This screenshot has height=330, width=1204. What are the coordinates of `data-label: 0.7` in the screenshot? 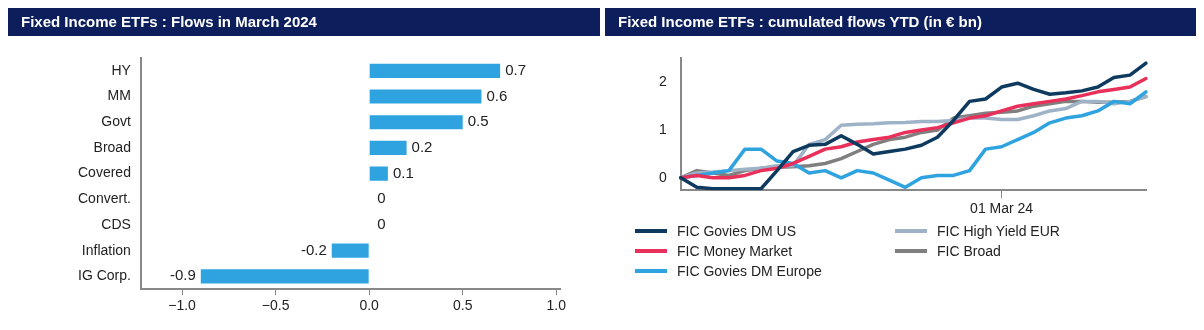 It's located at (515, 69).